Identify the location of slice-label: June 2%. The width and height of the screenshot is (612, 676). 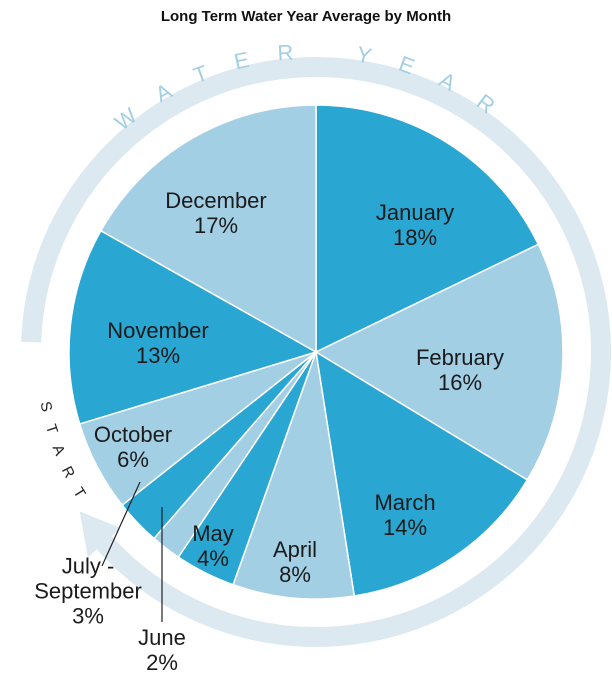
(162, 650).